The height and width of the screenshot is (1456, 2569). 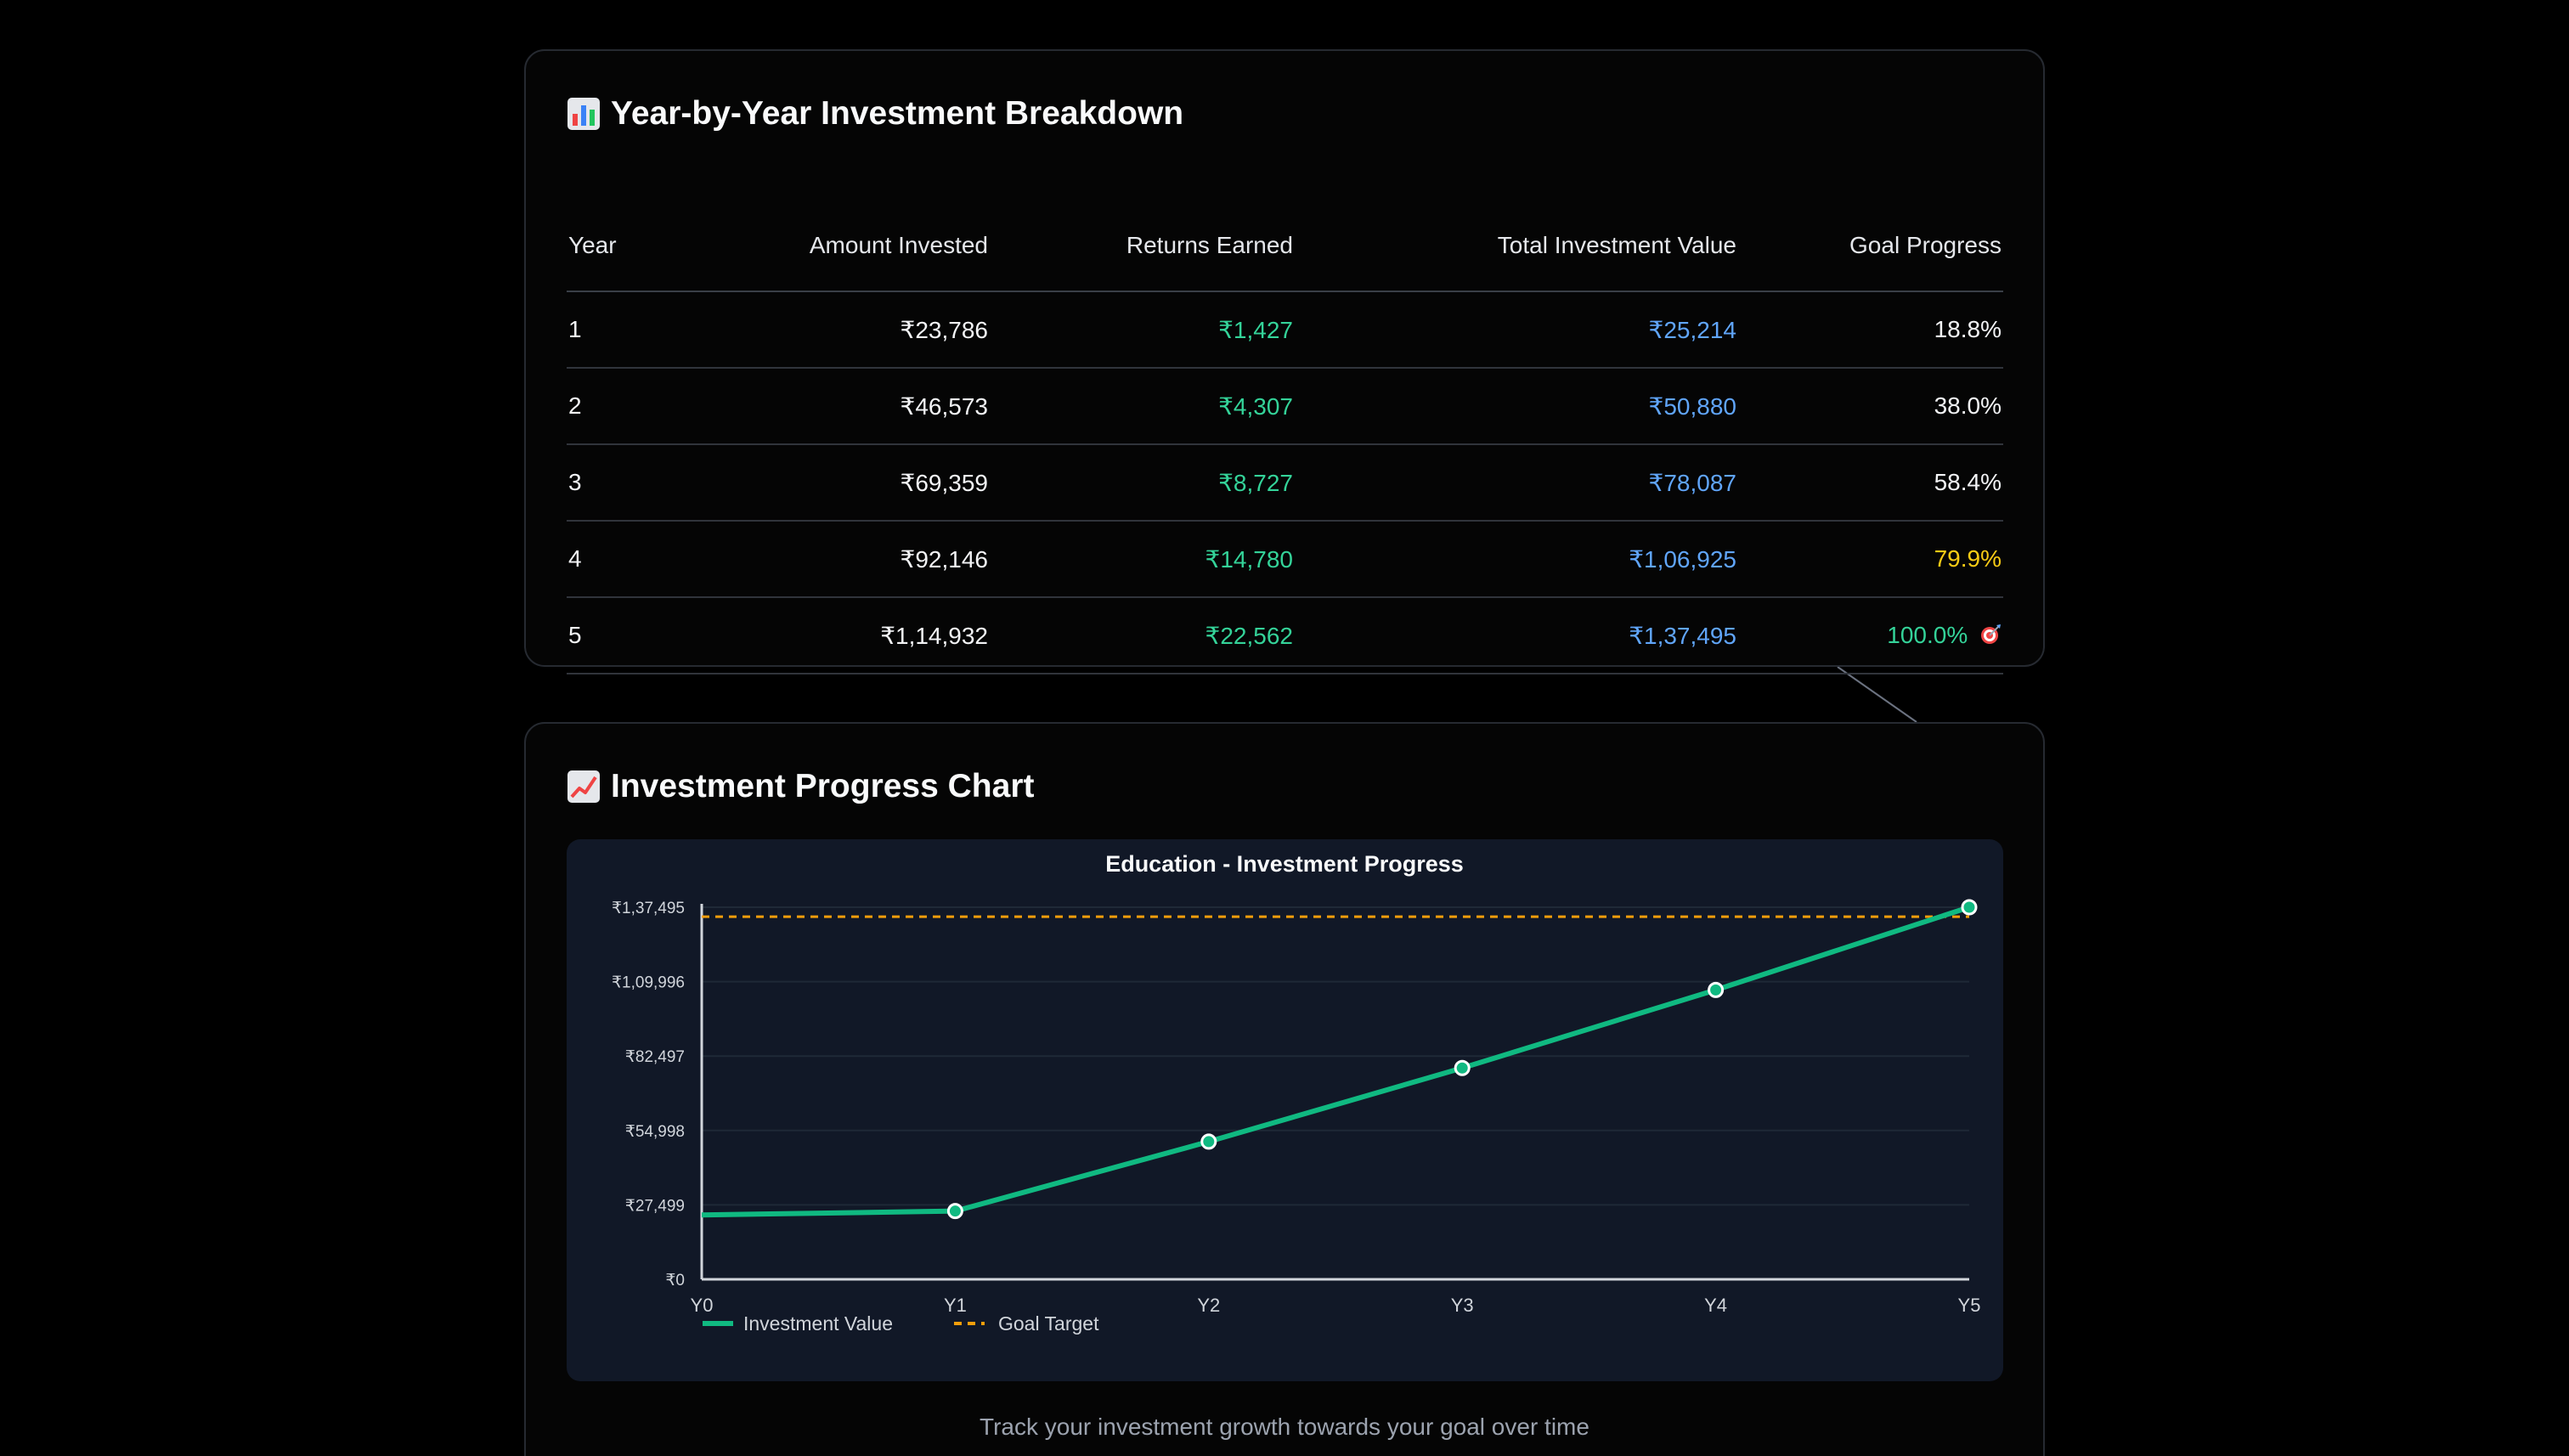 What do you see at coordinates (1871, 483) in the screenshot?
I see `cell-progress: 58.4%` at bounding box center [1871, 483].